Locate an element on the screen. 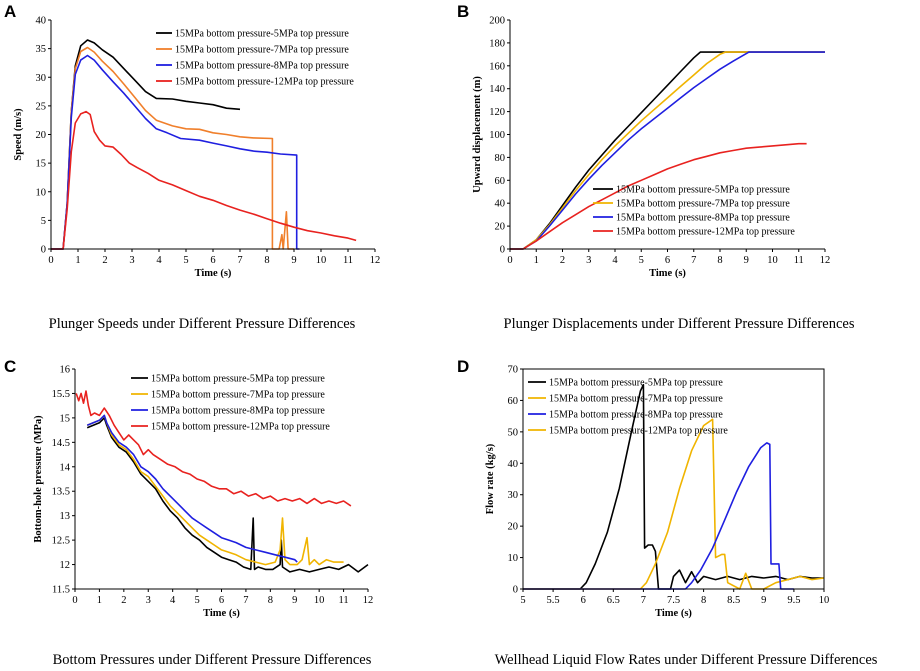 The width and height of the screenshot is (920, 671). y-tick-label: 100 is located at coordinates (497, 135).